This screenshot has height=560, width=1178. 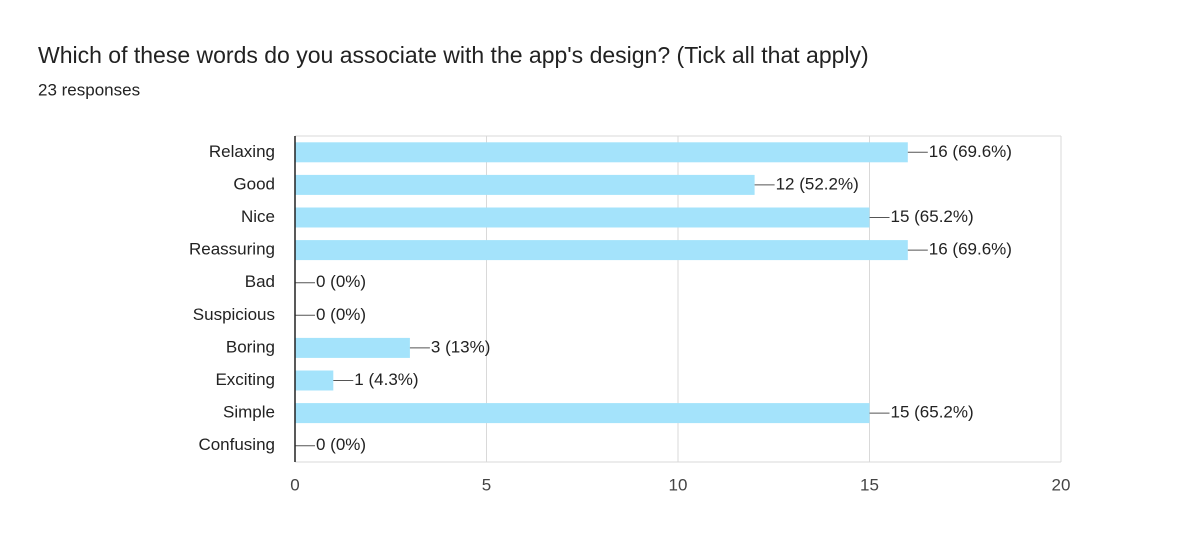 What do you see at coordinates (486, 484) in the screenshot?
I see `x-tick-label: 5` at bounding box center [486, 484].